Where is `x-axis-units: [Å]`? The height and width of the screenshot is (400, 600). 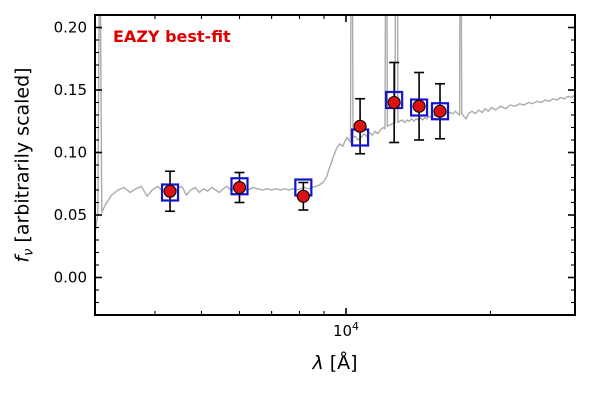 x-axis-units: [Å] is located at coordinates (340, 363).